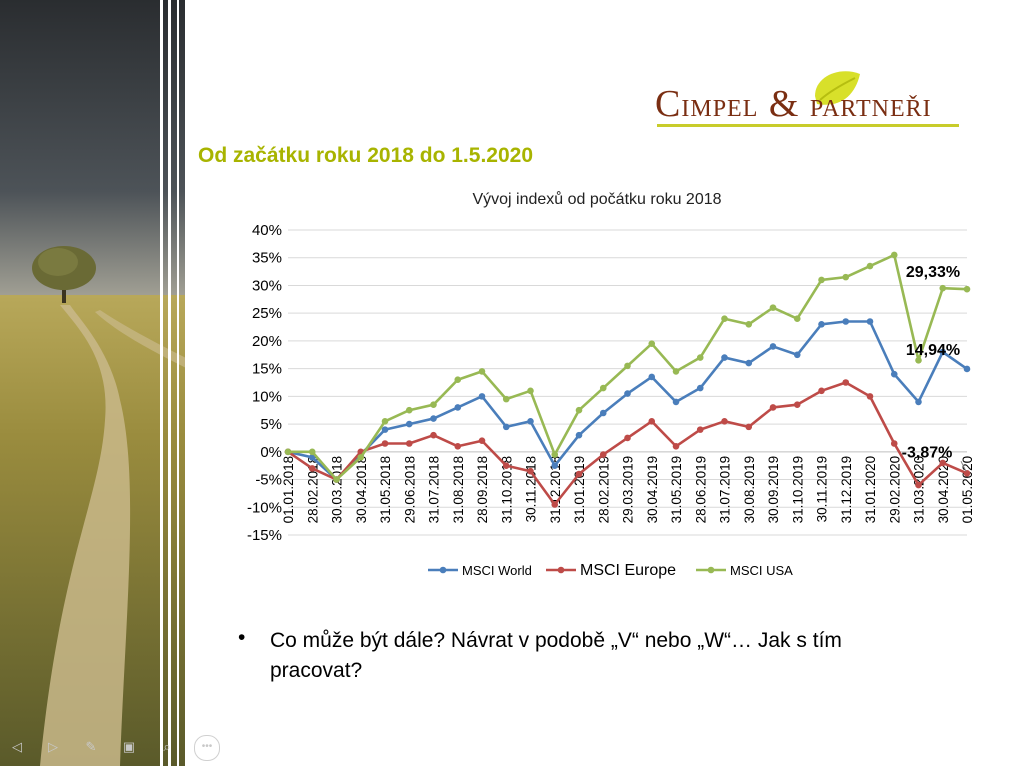 Image resolution: width=1018 pixels, height=771 pixels. Describe the element at coordinates (271, 424) in the screenshot. I see `y-tick-label: 5%` at that location.